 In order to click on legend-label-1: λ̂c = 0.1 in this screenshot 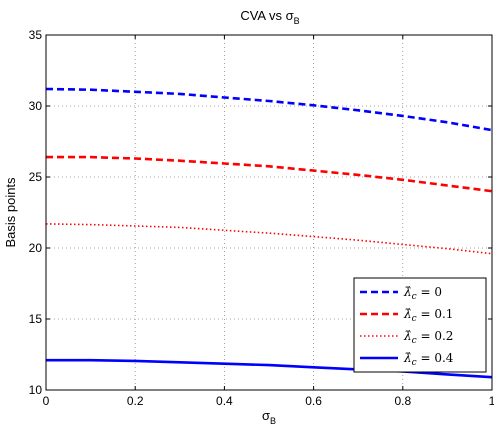, I will do `click(428, 315)`.